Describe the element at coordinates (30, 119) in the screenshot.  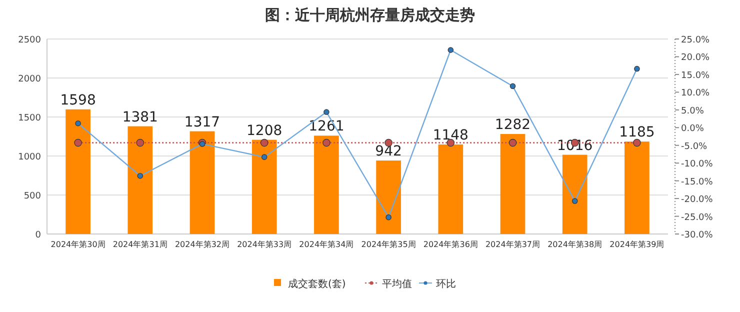
I see `y-tick-label: 1500` at that location.